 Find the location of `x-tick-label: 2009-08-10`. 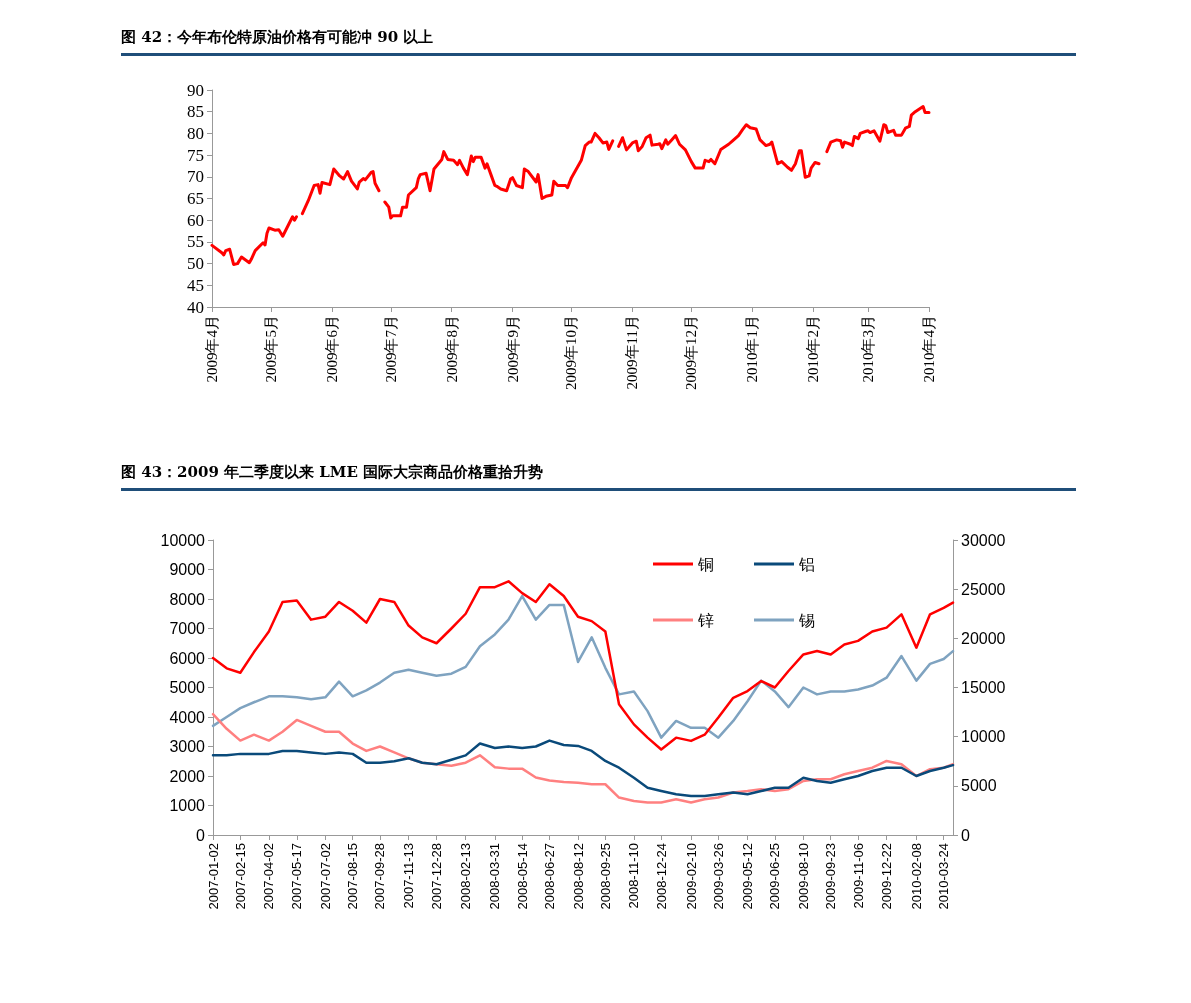

x-tick-label: 2009-08-10 is located at coordinates (803, 876).